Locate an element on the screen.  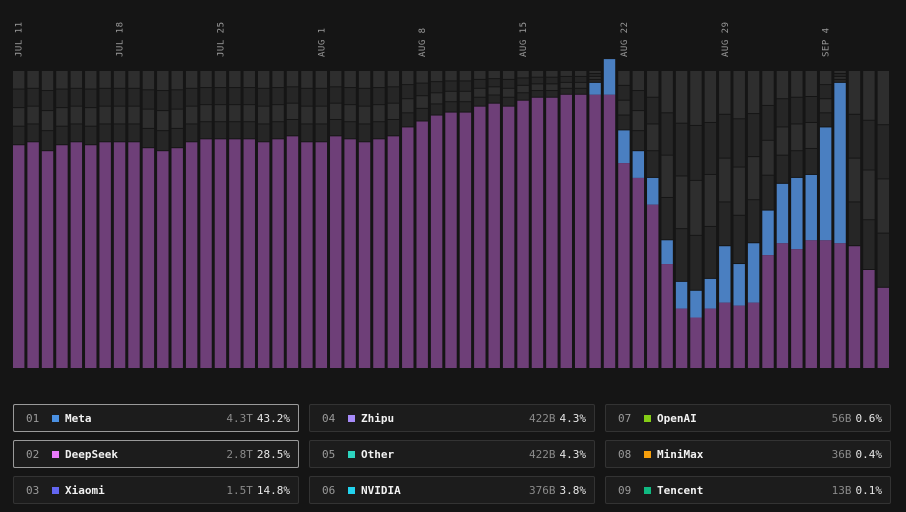
legend-item-deepseek: 02 DeepSeek 2.8T 28.5% is located at coordinates (156, 454).